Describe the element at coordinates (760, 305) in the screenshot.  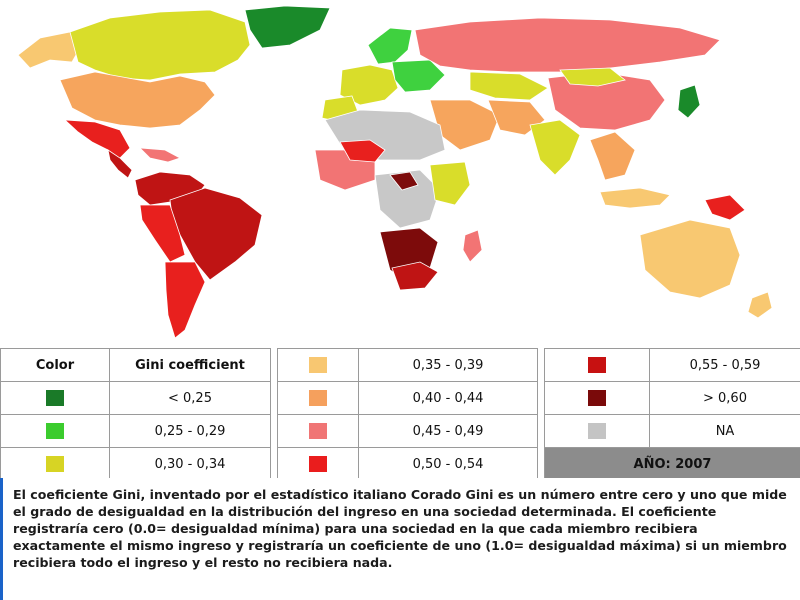
I see `region-new-zealand` at that location.